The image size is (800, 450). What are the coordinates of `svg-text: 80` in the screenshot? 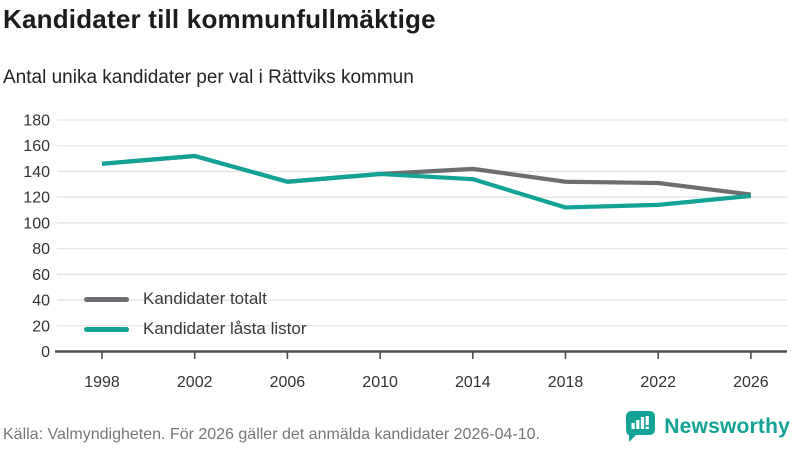 It's located at (41, 249).